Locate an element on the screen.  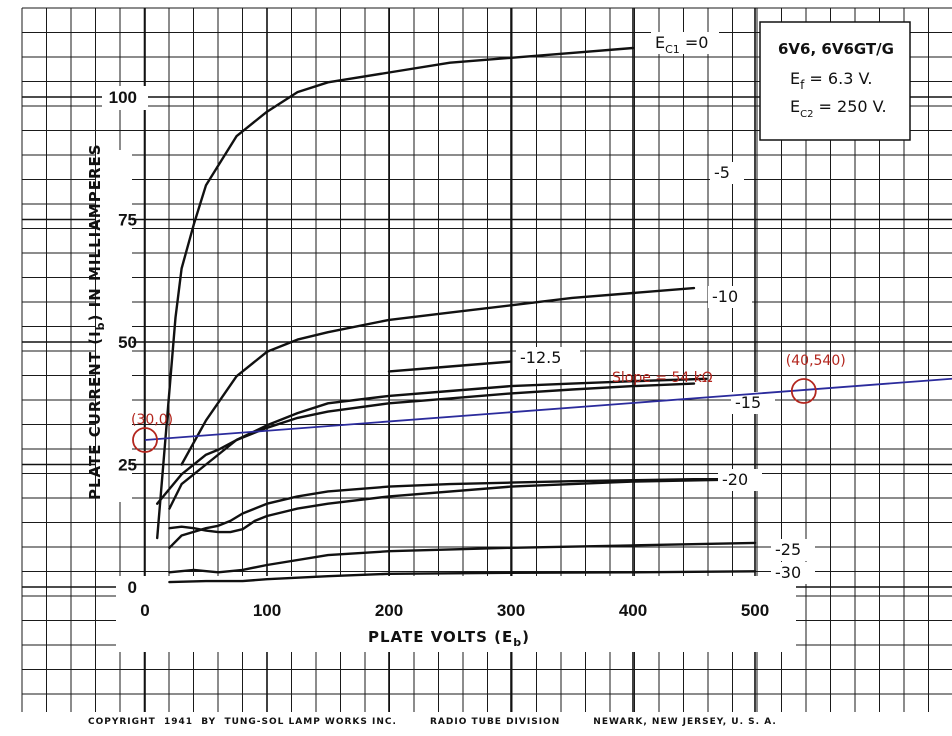
x-axis-title-main: PLATE VOLTS (E is located at coordinates (440, 637).